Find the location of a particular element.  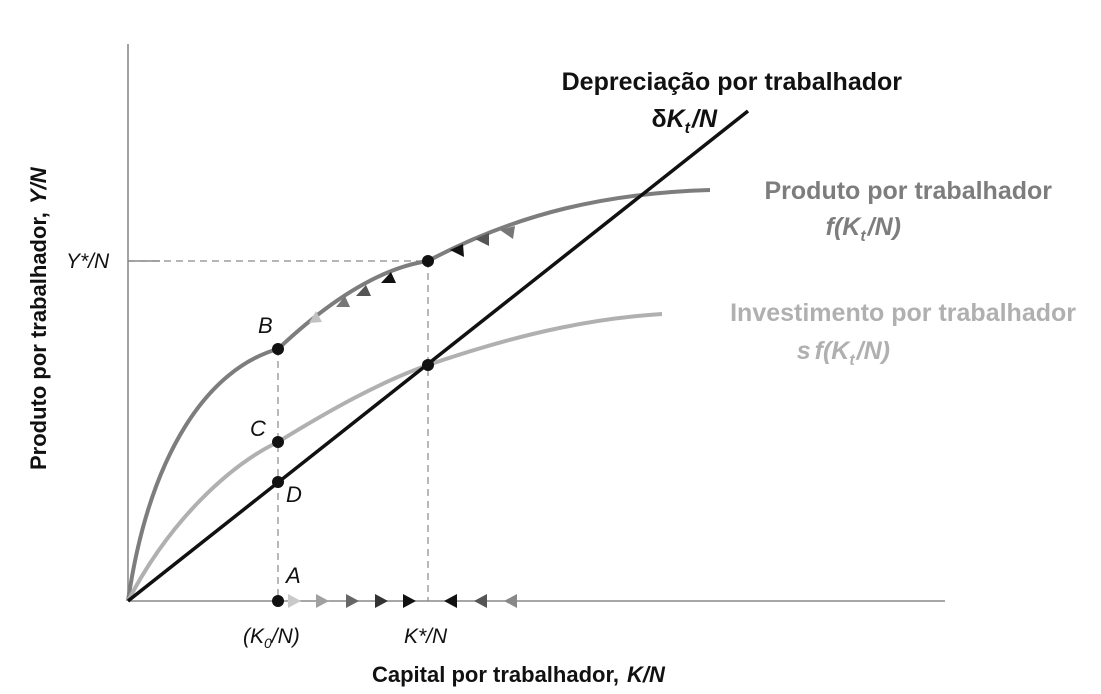

label-c: C is located at coordinates (258, 428).